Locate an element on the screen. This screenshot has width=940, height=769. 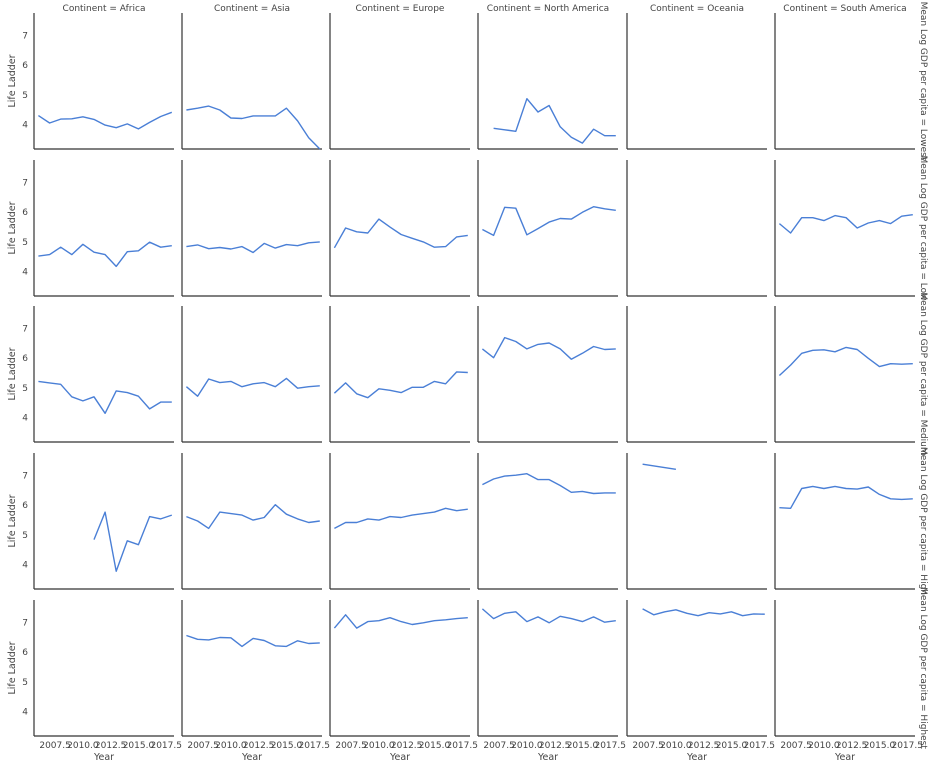
row-facet-title: Mean Log GDP per capita = High is located at coordinates (923, 521).